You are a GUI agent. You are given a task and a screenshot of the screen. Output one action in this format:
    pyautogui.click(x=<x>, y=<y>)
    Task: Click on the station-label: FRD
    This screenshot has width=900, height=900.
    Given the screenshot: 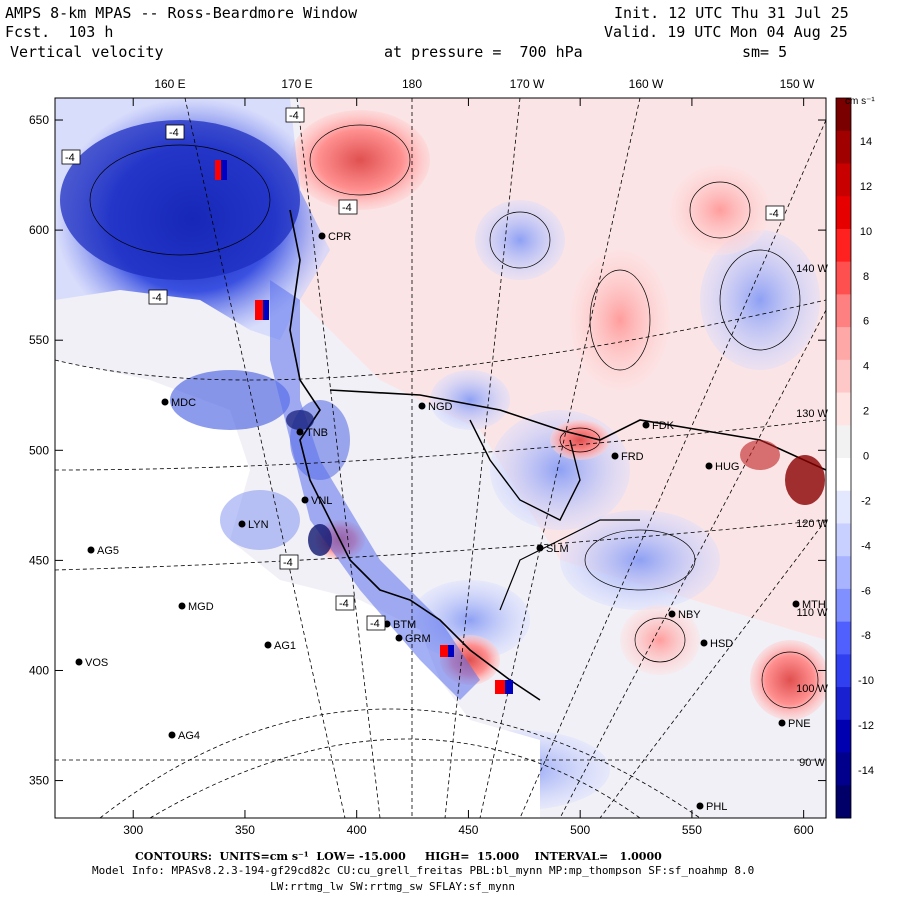 What is the action you would take?
    pyautogui.click(x=632, y=457)
    